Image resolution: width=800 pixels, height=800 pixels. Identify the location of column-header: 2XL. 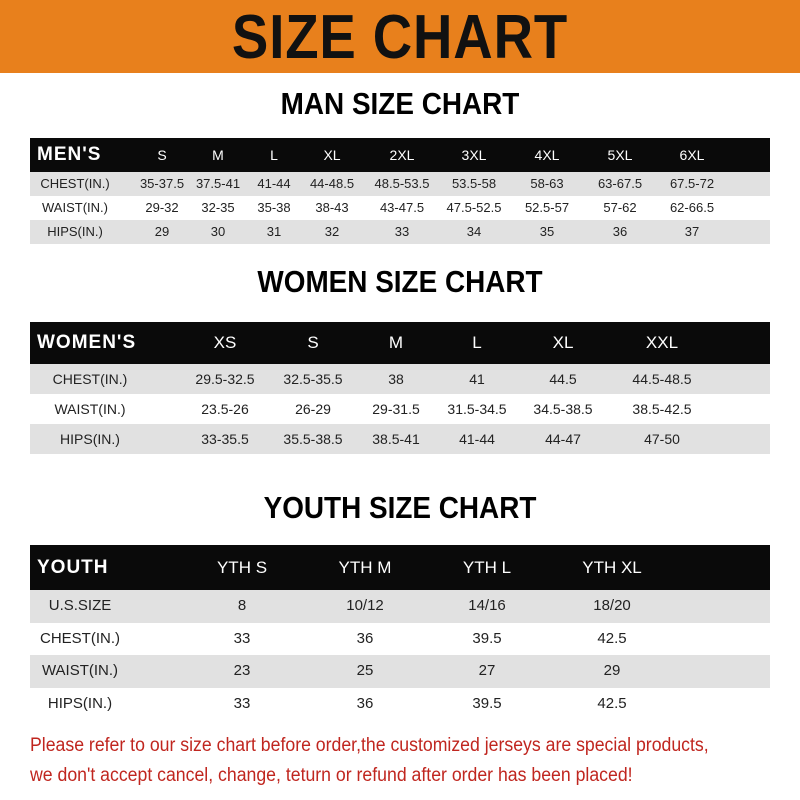
(402, 155).